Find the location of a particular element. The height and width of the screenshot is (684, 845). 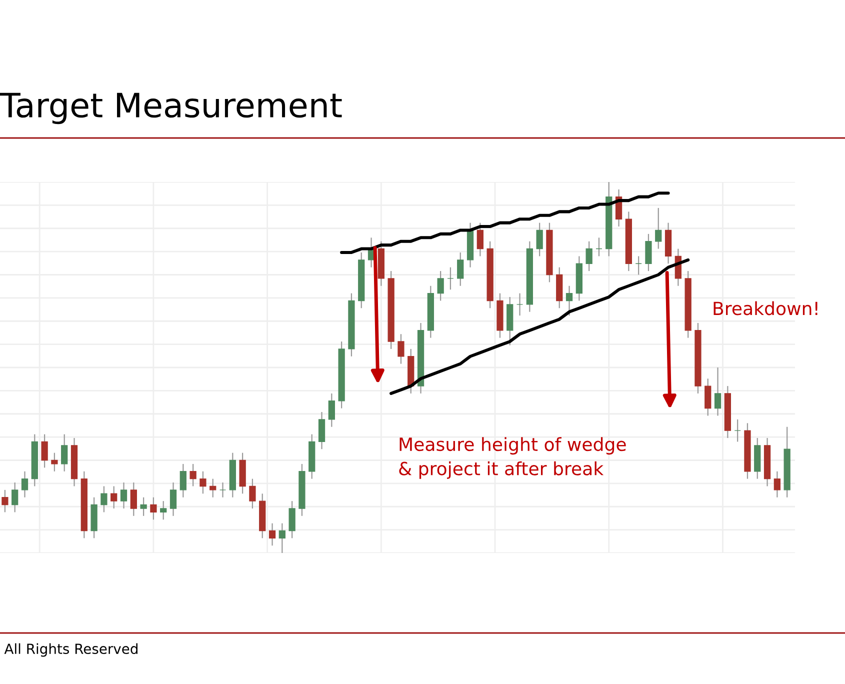

annotation: Measure height of wedge & project it after break is located at coordinates (512, 458).